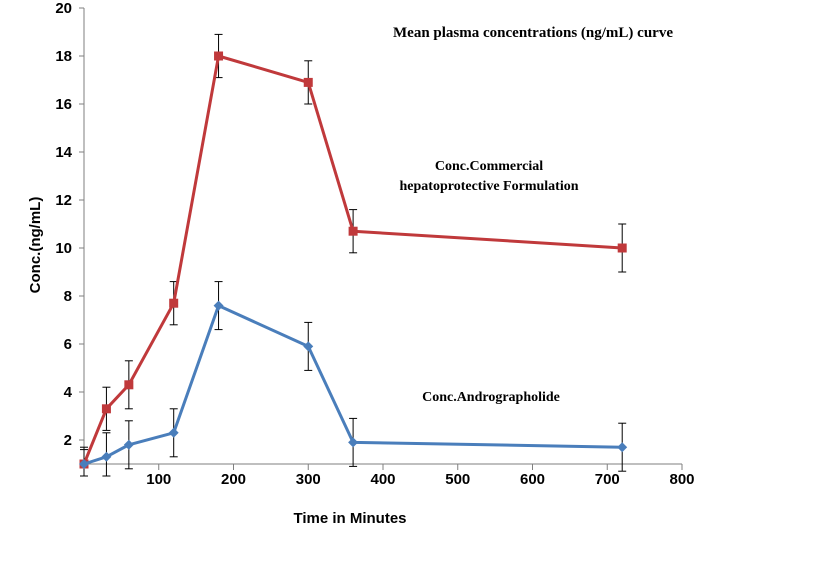 The height and width of the screenshot is (564, 826). I want to click on y-tick-label: 16, so click(63, 104).